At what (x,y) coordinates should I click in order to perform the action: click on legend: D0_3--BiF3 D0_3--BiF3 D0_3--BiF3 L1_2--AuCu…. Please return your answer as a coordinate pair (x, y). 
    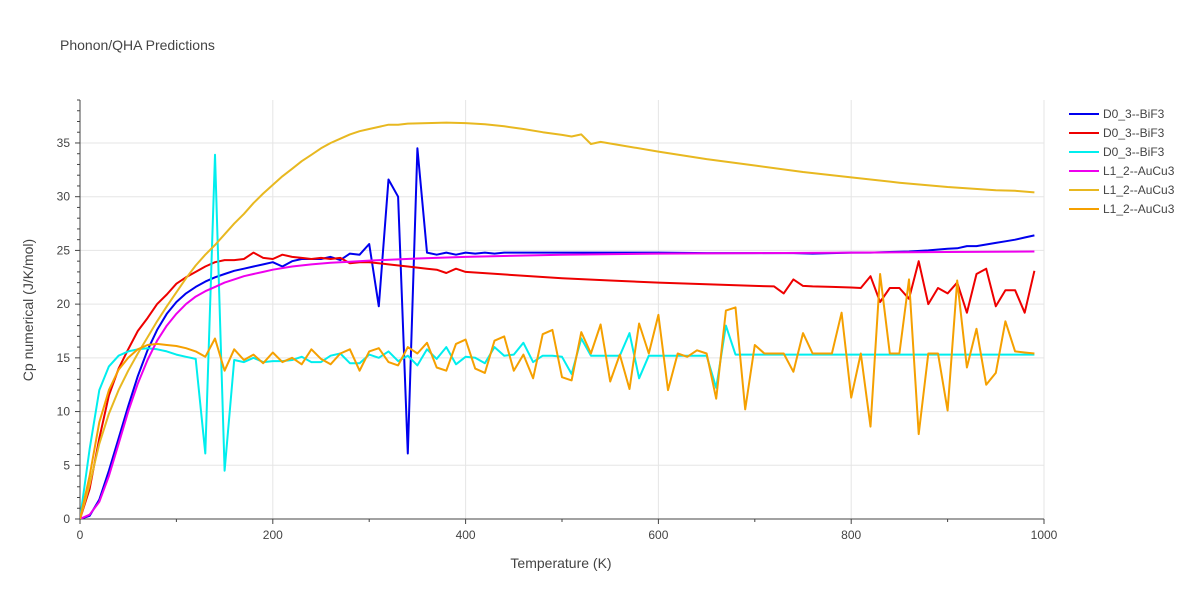
    Looking at the image, I should click on (1122, 161).